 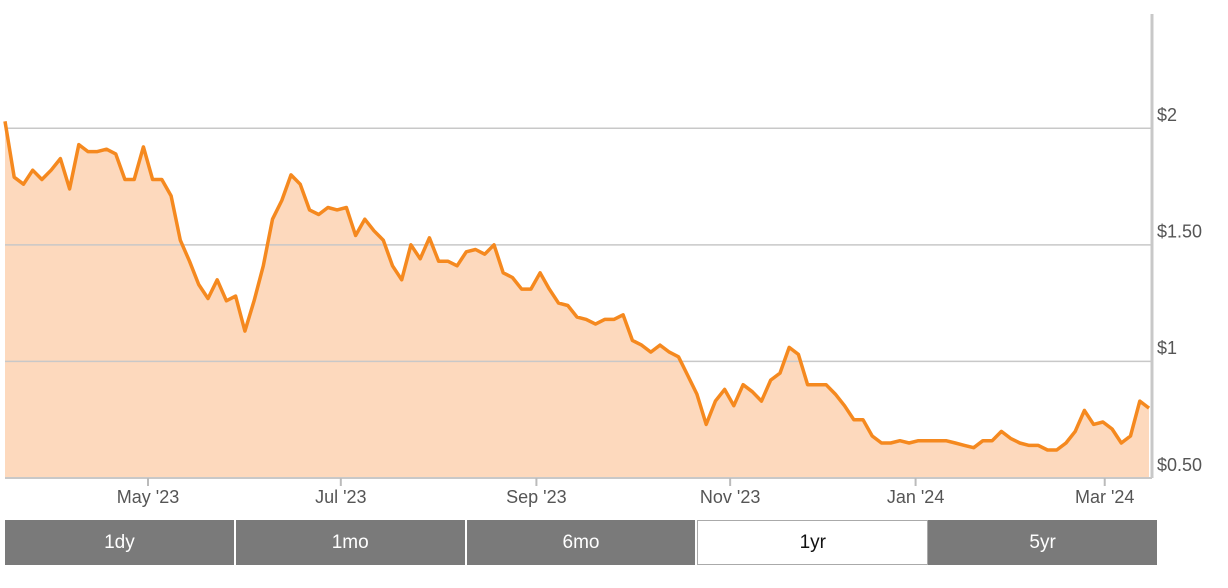 I want to click on y-tick-label: $1.50, so click(x=1179, y=232).